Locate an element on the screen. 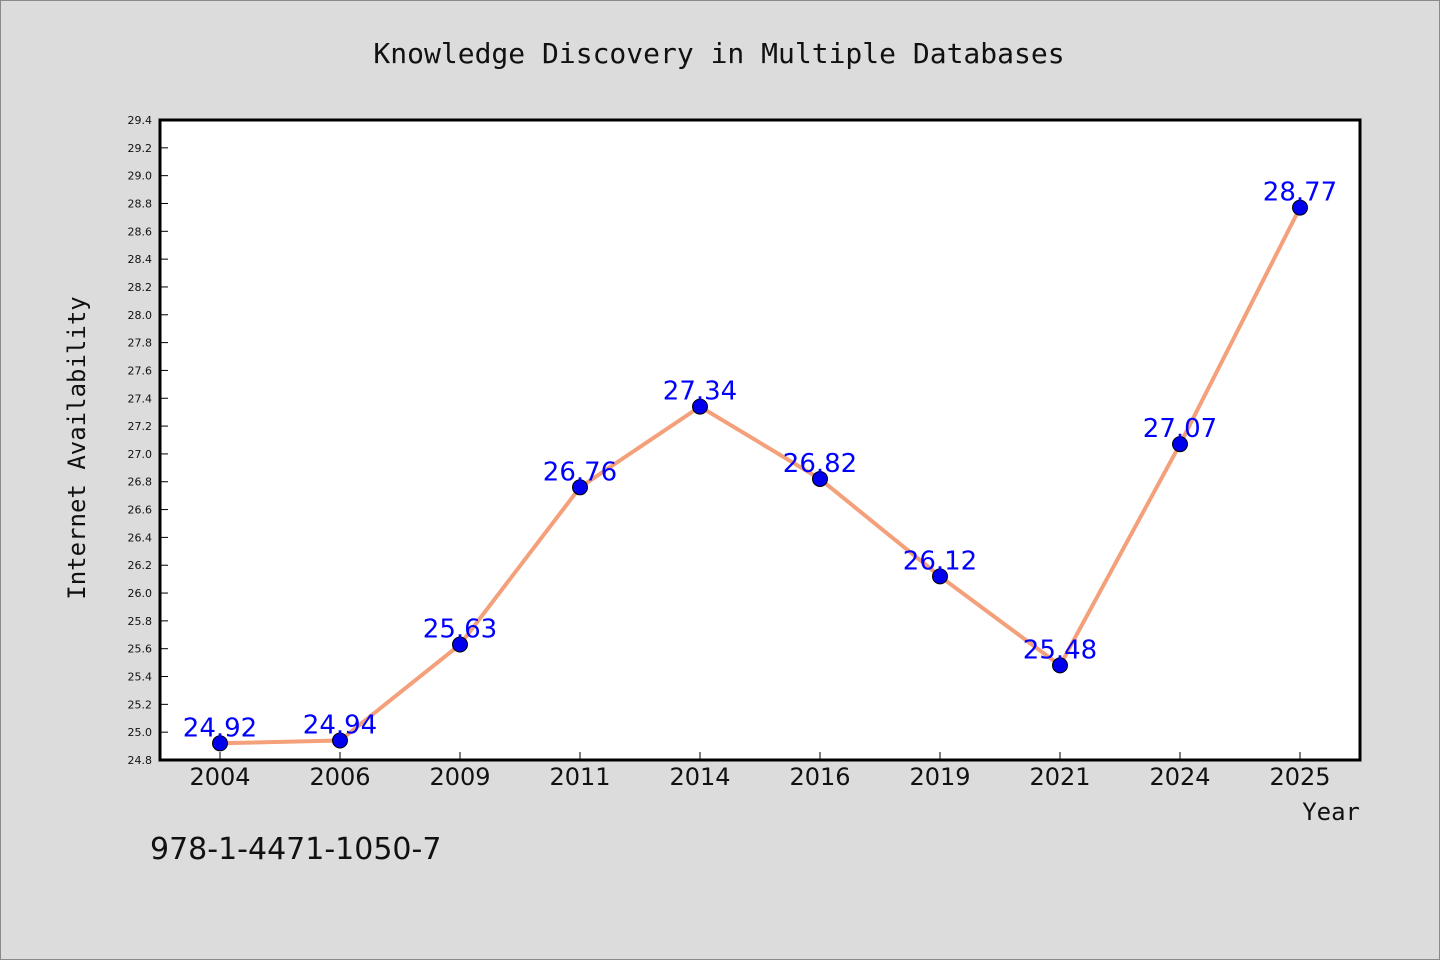  data-label: 25.48 is located at coordinates (1060, 650).